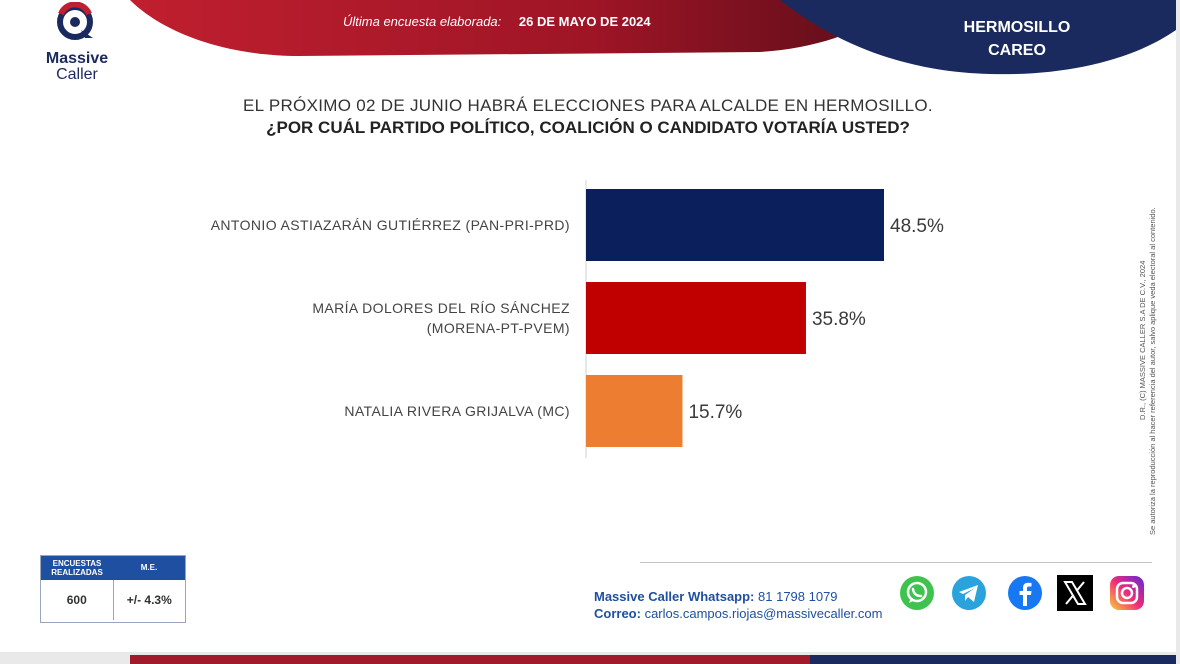 This screenshot has height=664, width=1180. Describe the element at coordinates (674, 596) in the screenshot. I see `whatsapp-label: Massive Caller Whatsapp:` at that location.